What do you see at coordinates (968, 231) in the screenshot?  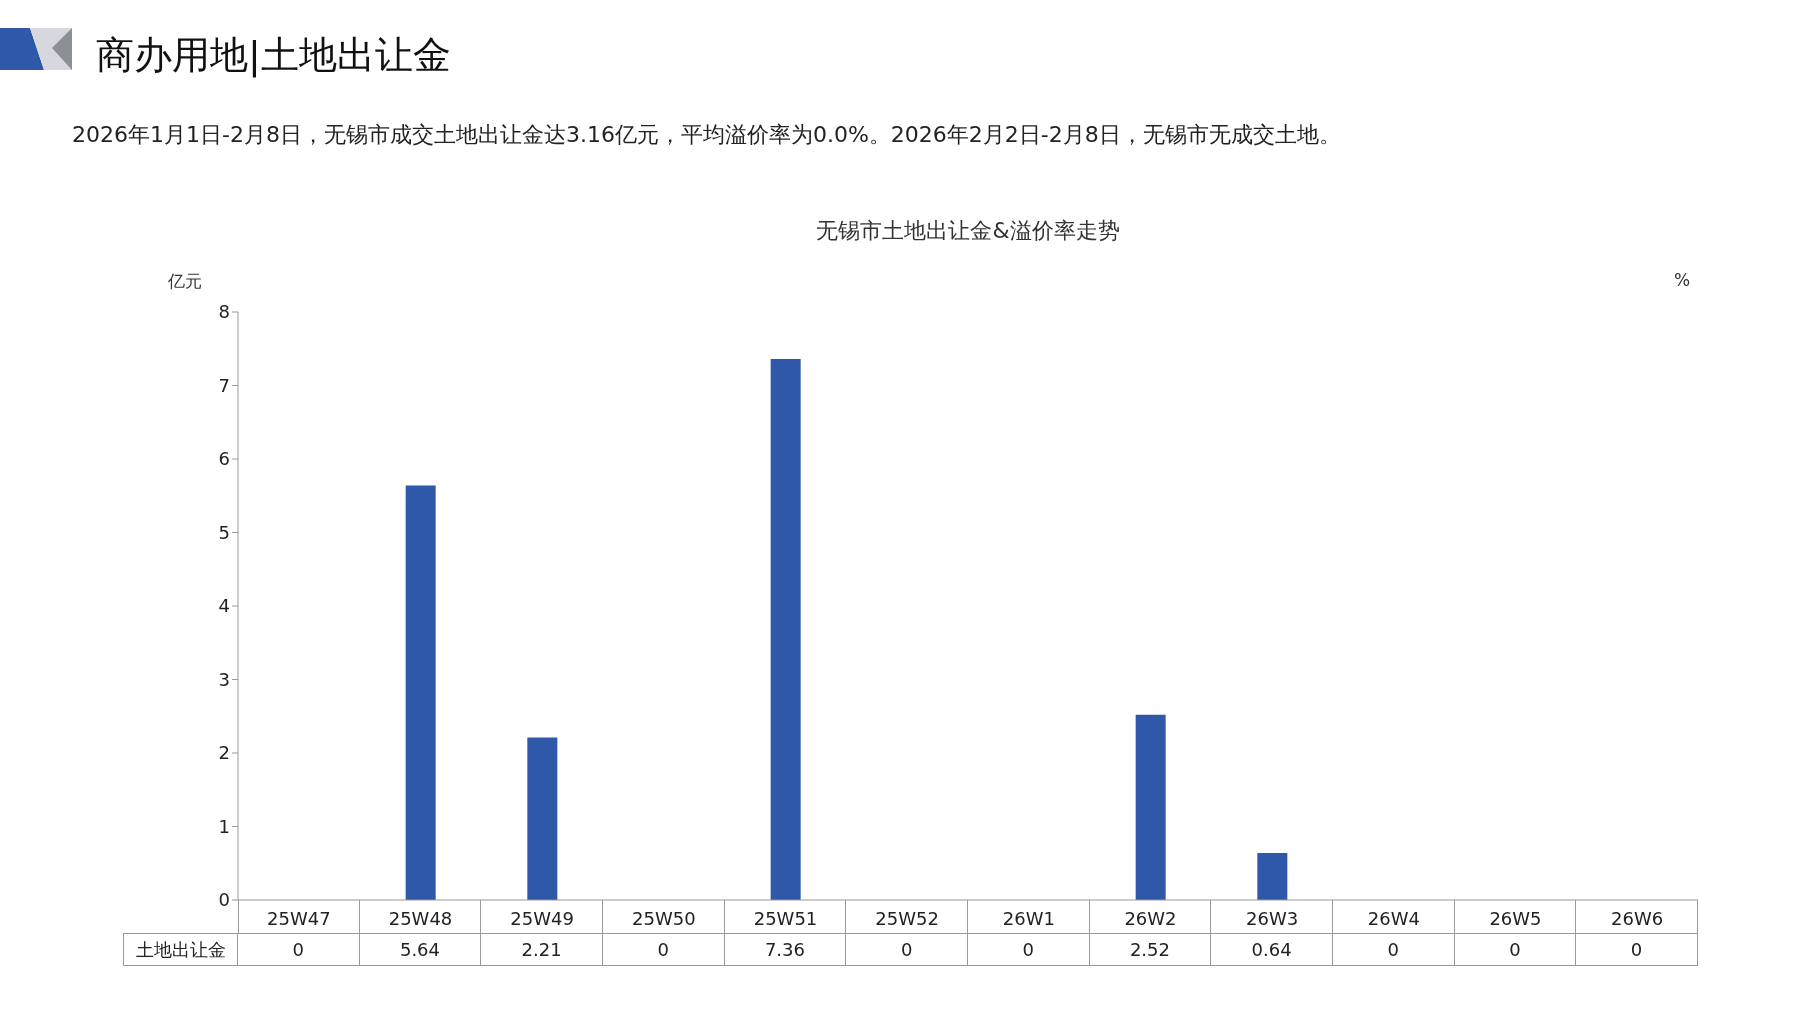 I see `chart-title: 无锡市土地出让金&溢价率走势` at bounding box center [968, 231].